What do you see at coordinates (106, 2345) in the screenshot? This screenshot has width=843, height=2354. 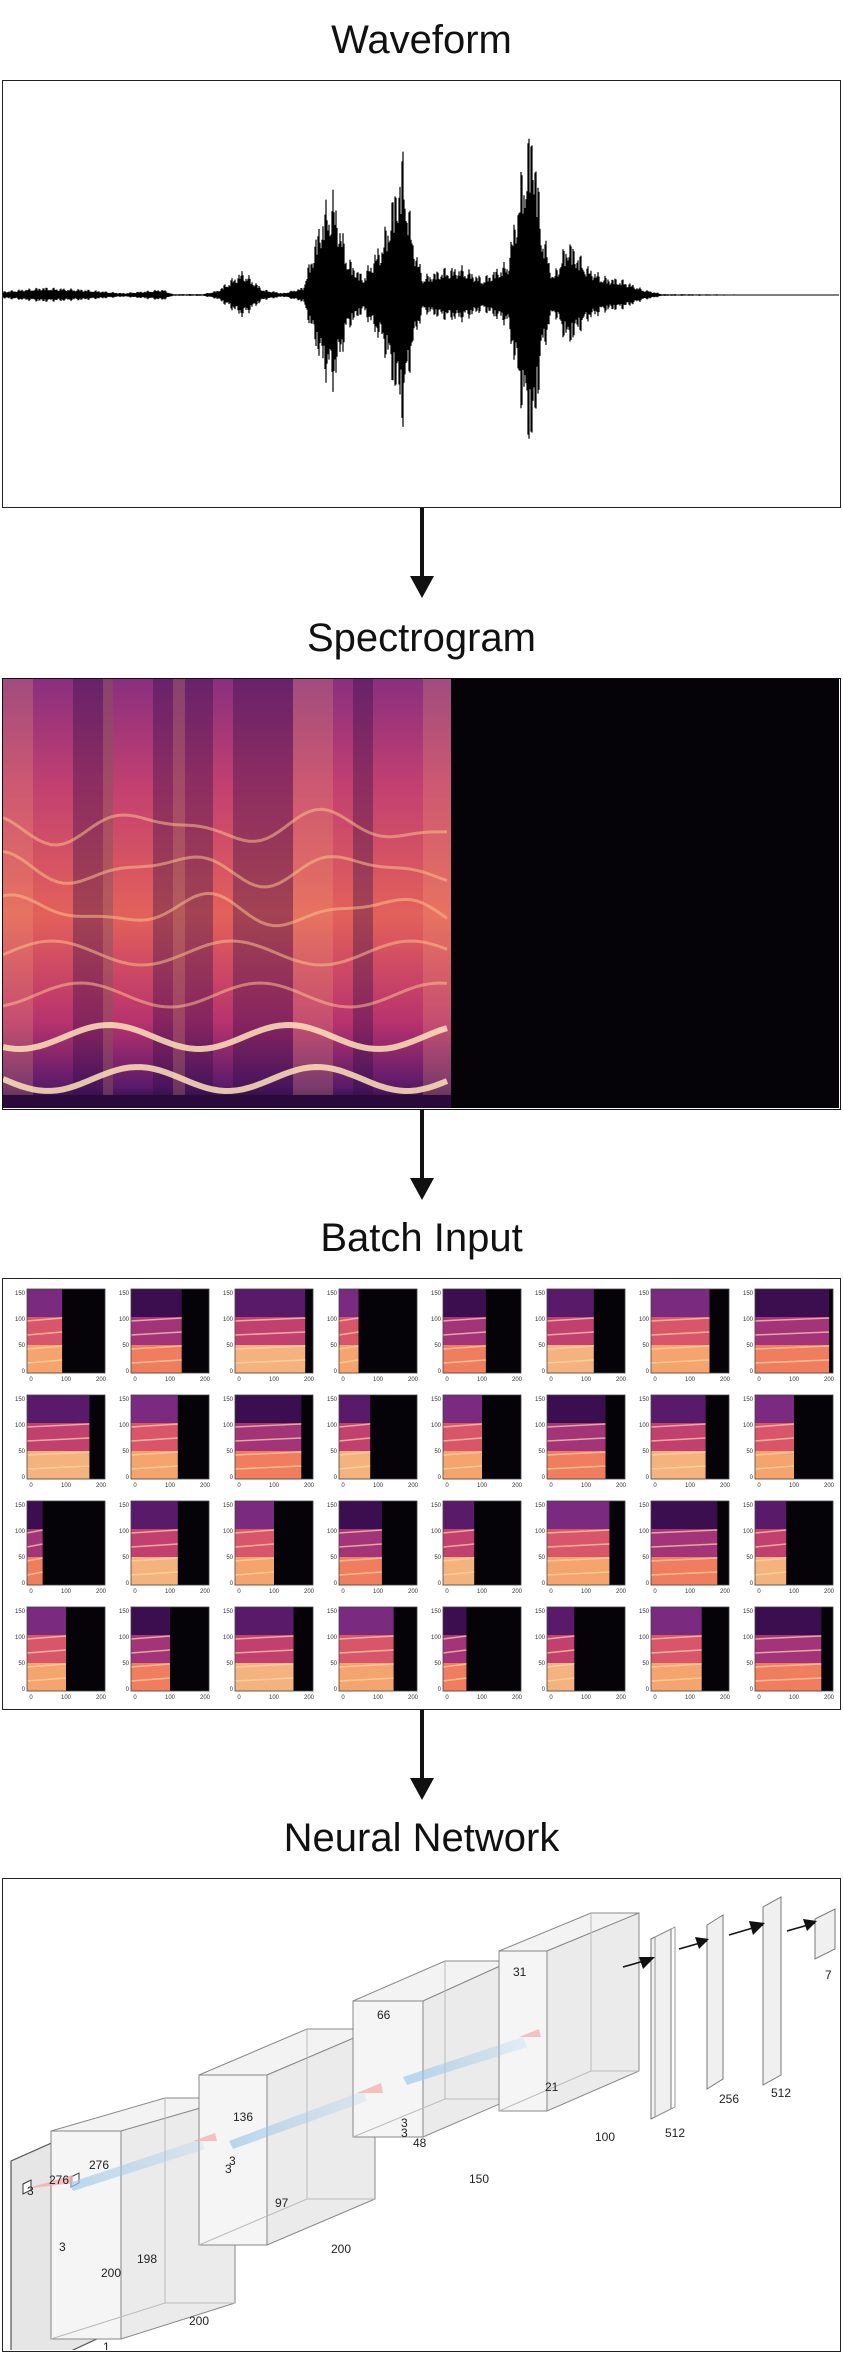 I see `input-label-depth: 1` at bounding box center [106, 2345].